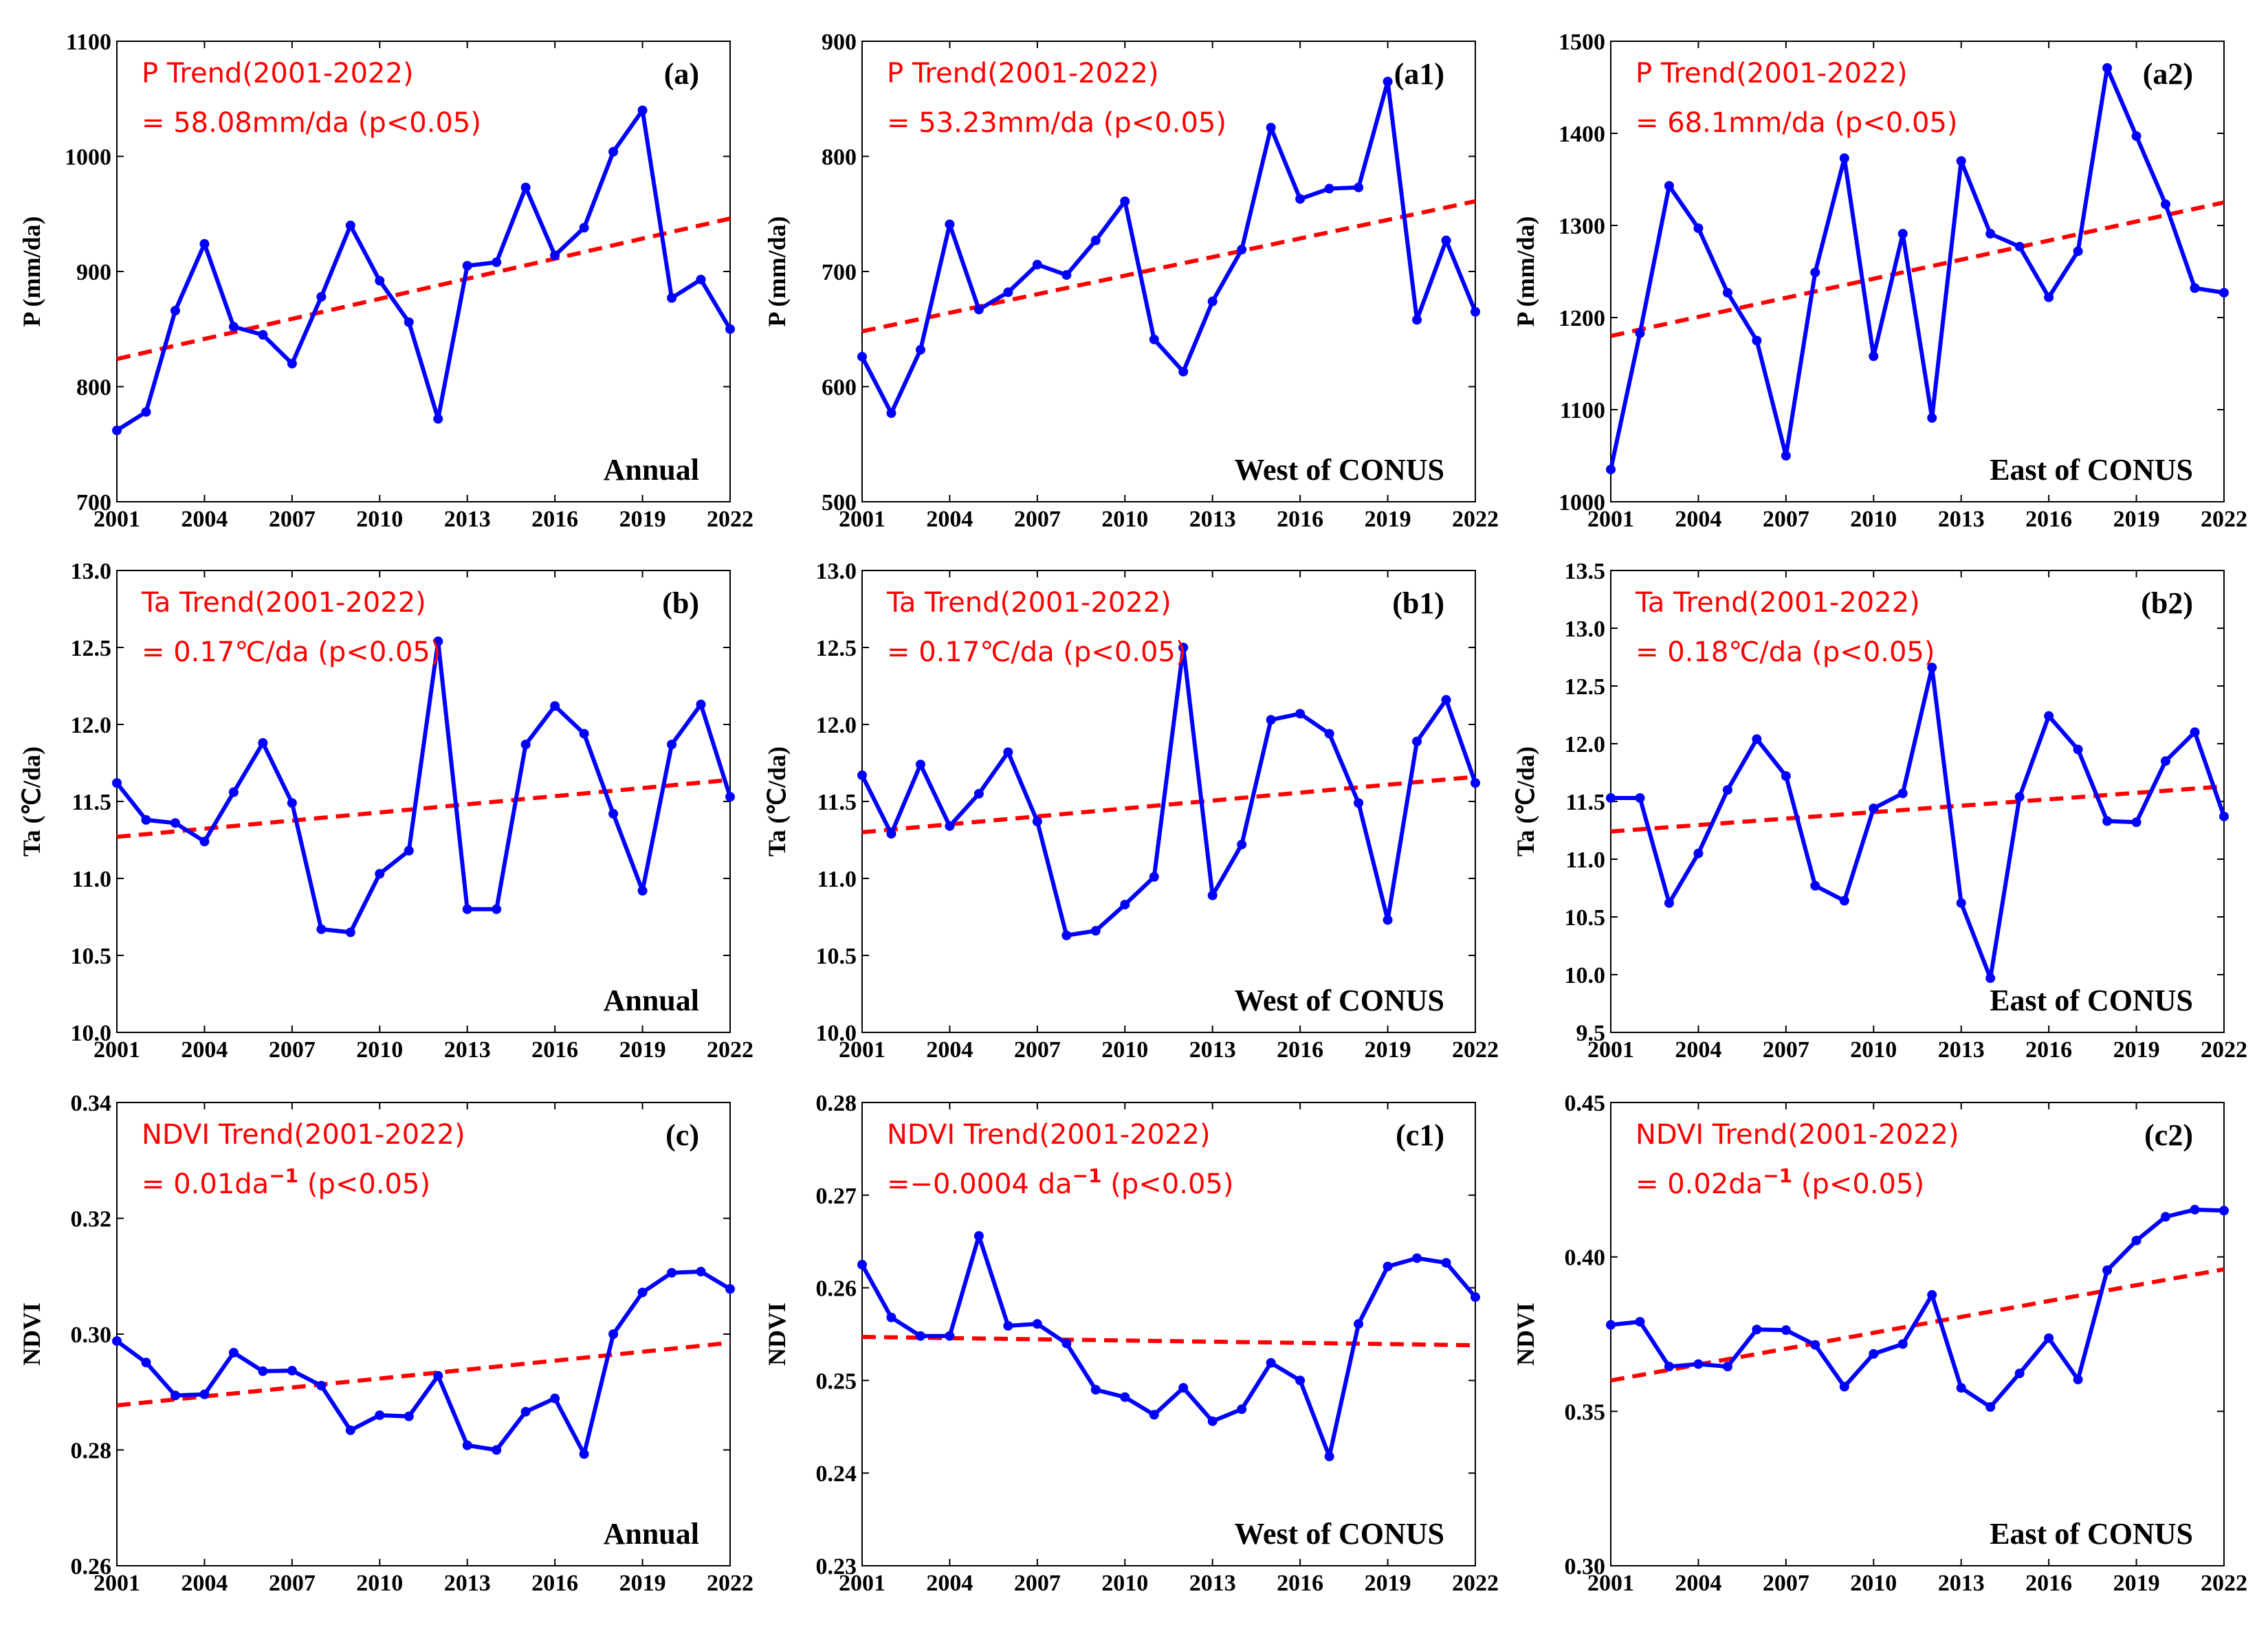 The width and height of the screenshot is (2268, 1629). I want to click on y-tick-label: 1400, so click(1582, 134).